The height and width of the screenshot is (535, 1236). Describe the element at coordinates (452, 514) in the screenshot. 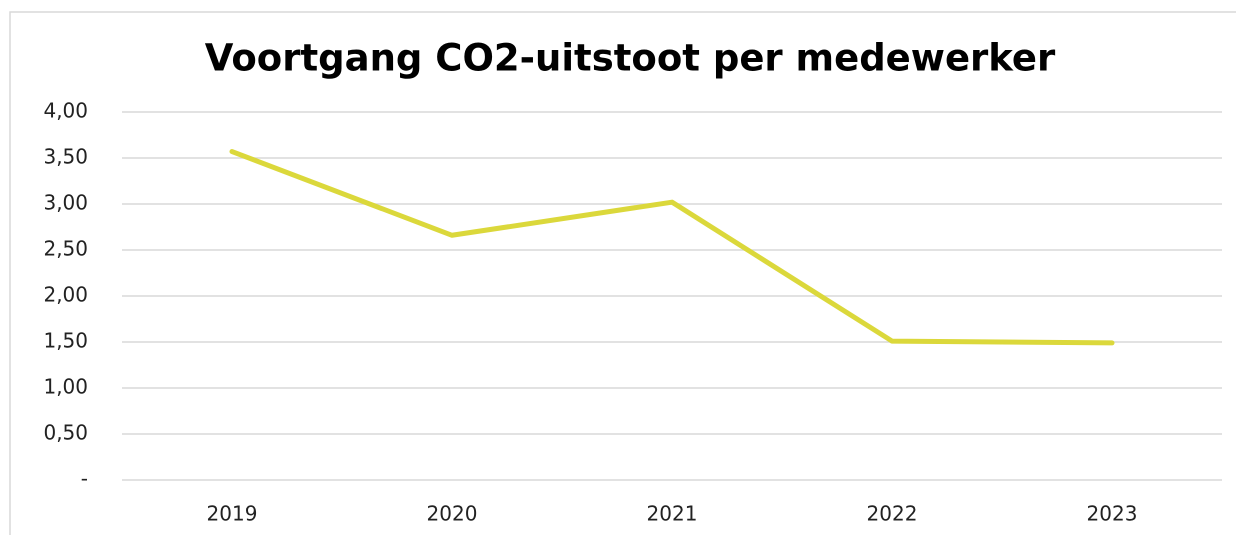

I see `x-tick-label: 2020` at that location.